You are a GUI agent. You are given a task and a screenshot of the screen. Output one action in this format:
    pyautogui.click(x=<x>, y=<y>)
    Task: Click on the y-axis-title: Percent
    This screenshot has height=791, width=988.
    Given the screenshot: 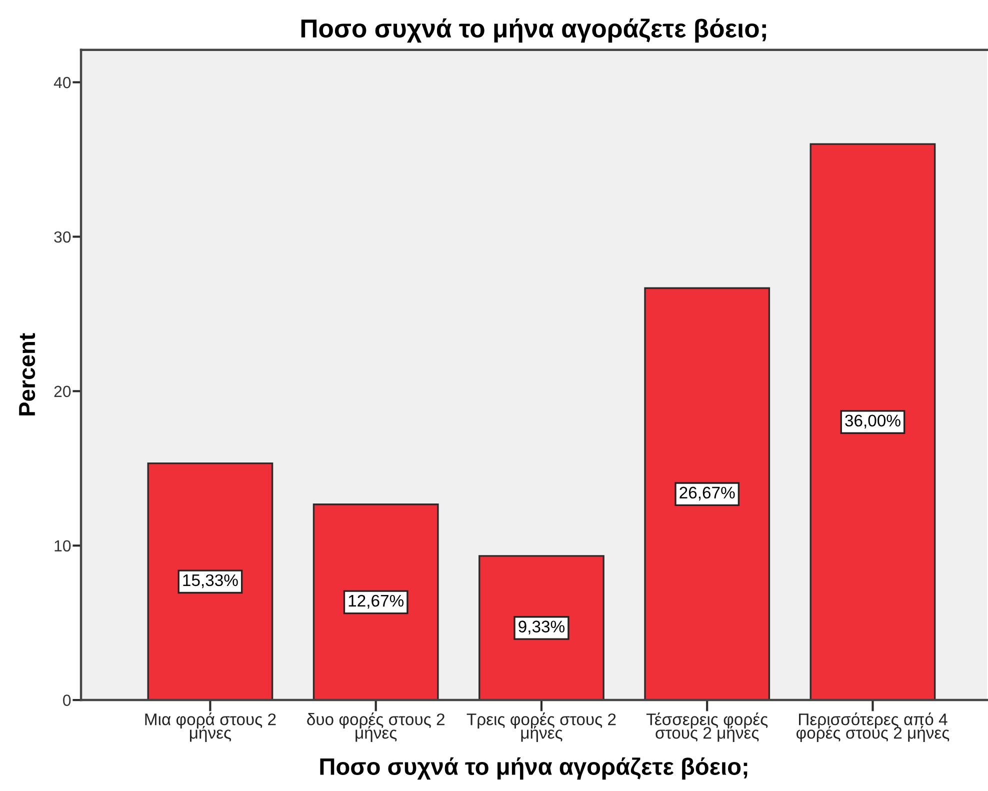 What is the action you would take?
    pyautogui.click(x=27, y=374)
    